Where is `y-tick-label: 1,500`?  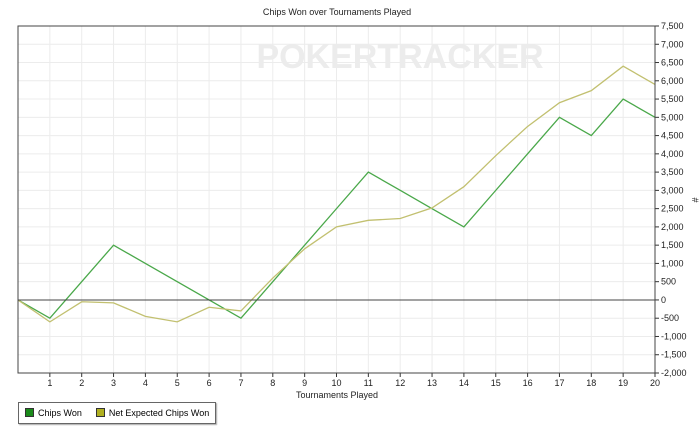
y-tick-label: 1,500 is located at coordinates (672, 245).